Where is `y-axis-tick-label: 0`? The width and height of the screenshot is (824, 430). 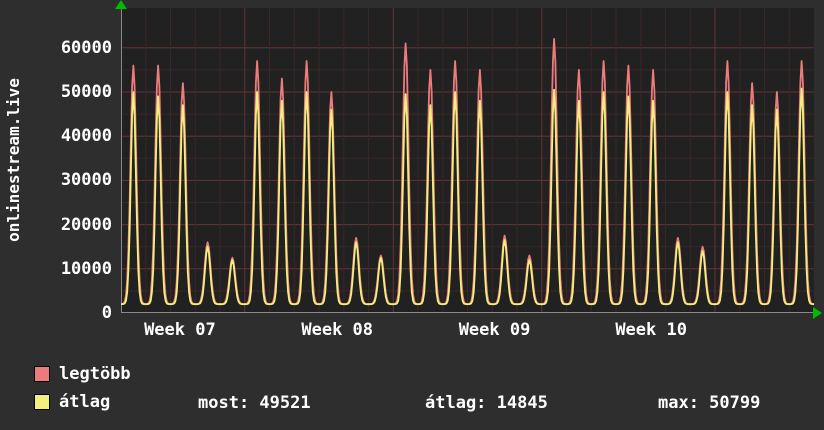 y-axis-tick-label: 0 is located at coordinates (106, 313).